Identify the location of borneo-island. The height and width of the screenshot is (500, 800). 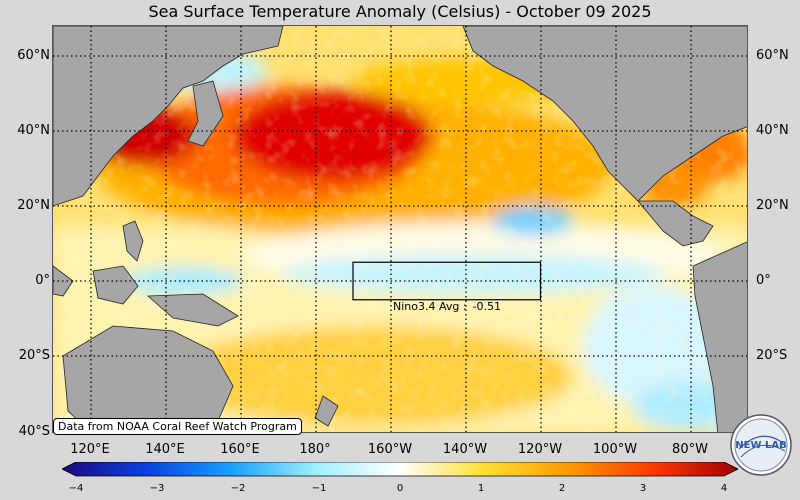
(115, 285).